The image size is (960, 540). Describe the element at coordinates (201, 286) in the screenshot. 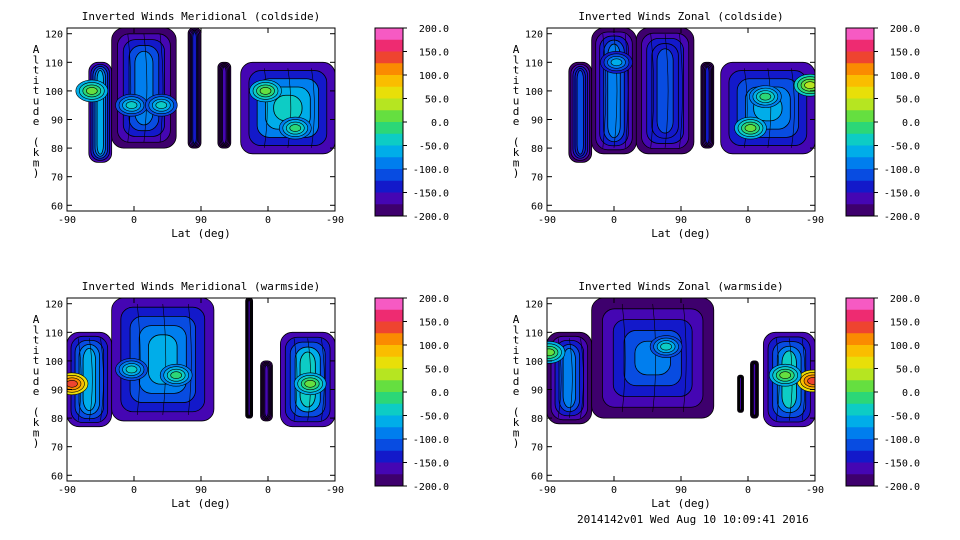

I see `chart-title: Inverted Winds Meridional (warmside)` at that location.